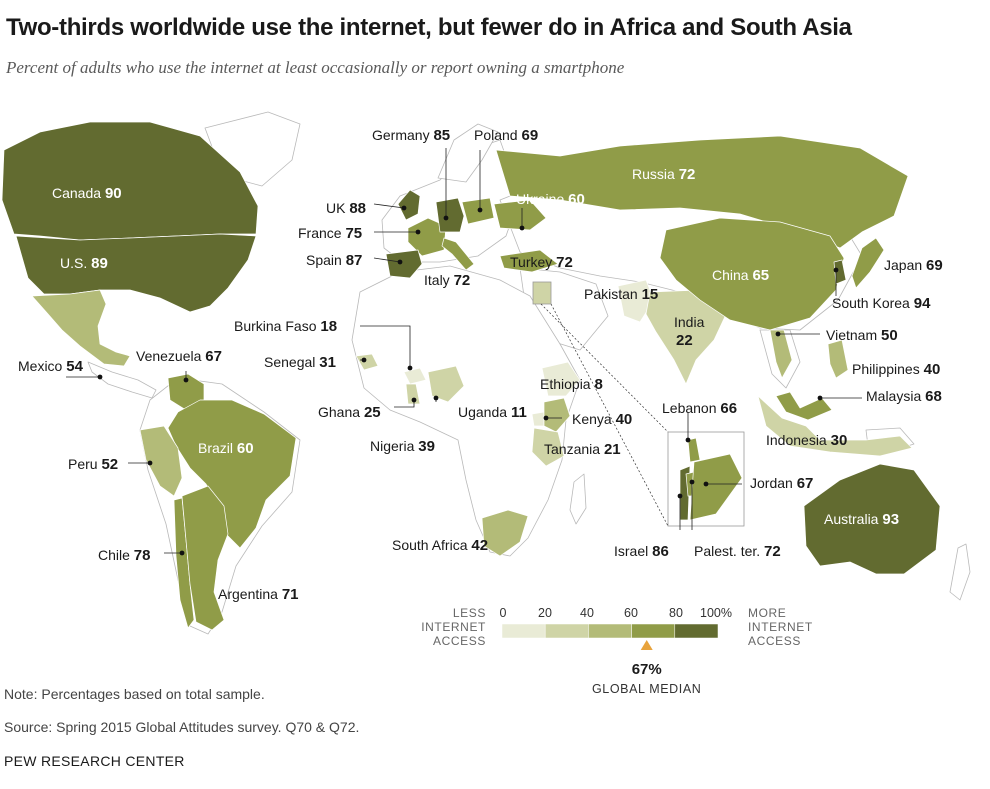  I want to click on country-value: 87, so click(354, 260).